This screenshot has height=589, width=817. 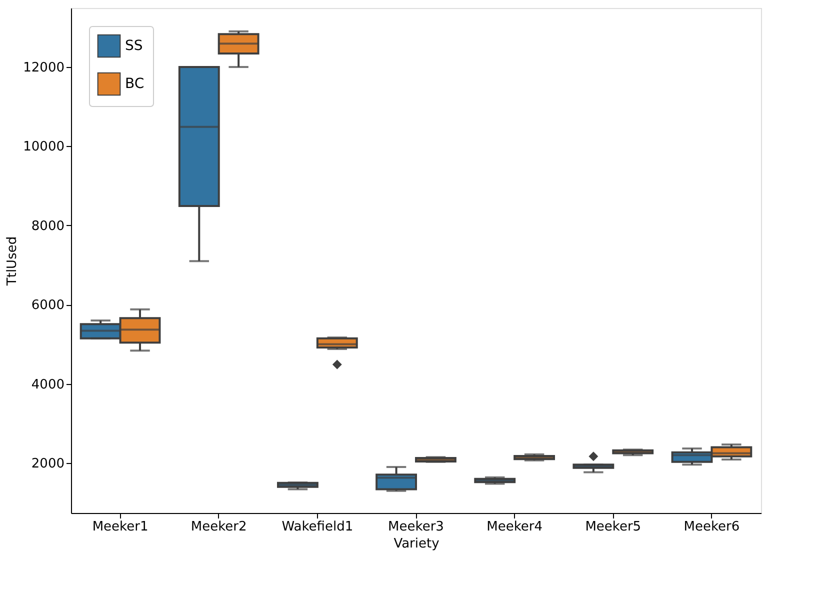 I want to click on y-tick-label: 8000, so click(x=47, y=226).